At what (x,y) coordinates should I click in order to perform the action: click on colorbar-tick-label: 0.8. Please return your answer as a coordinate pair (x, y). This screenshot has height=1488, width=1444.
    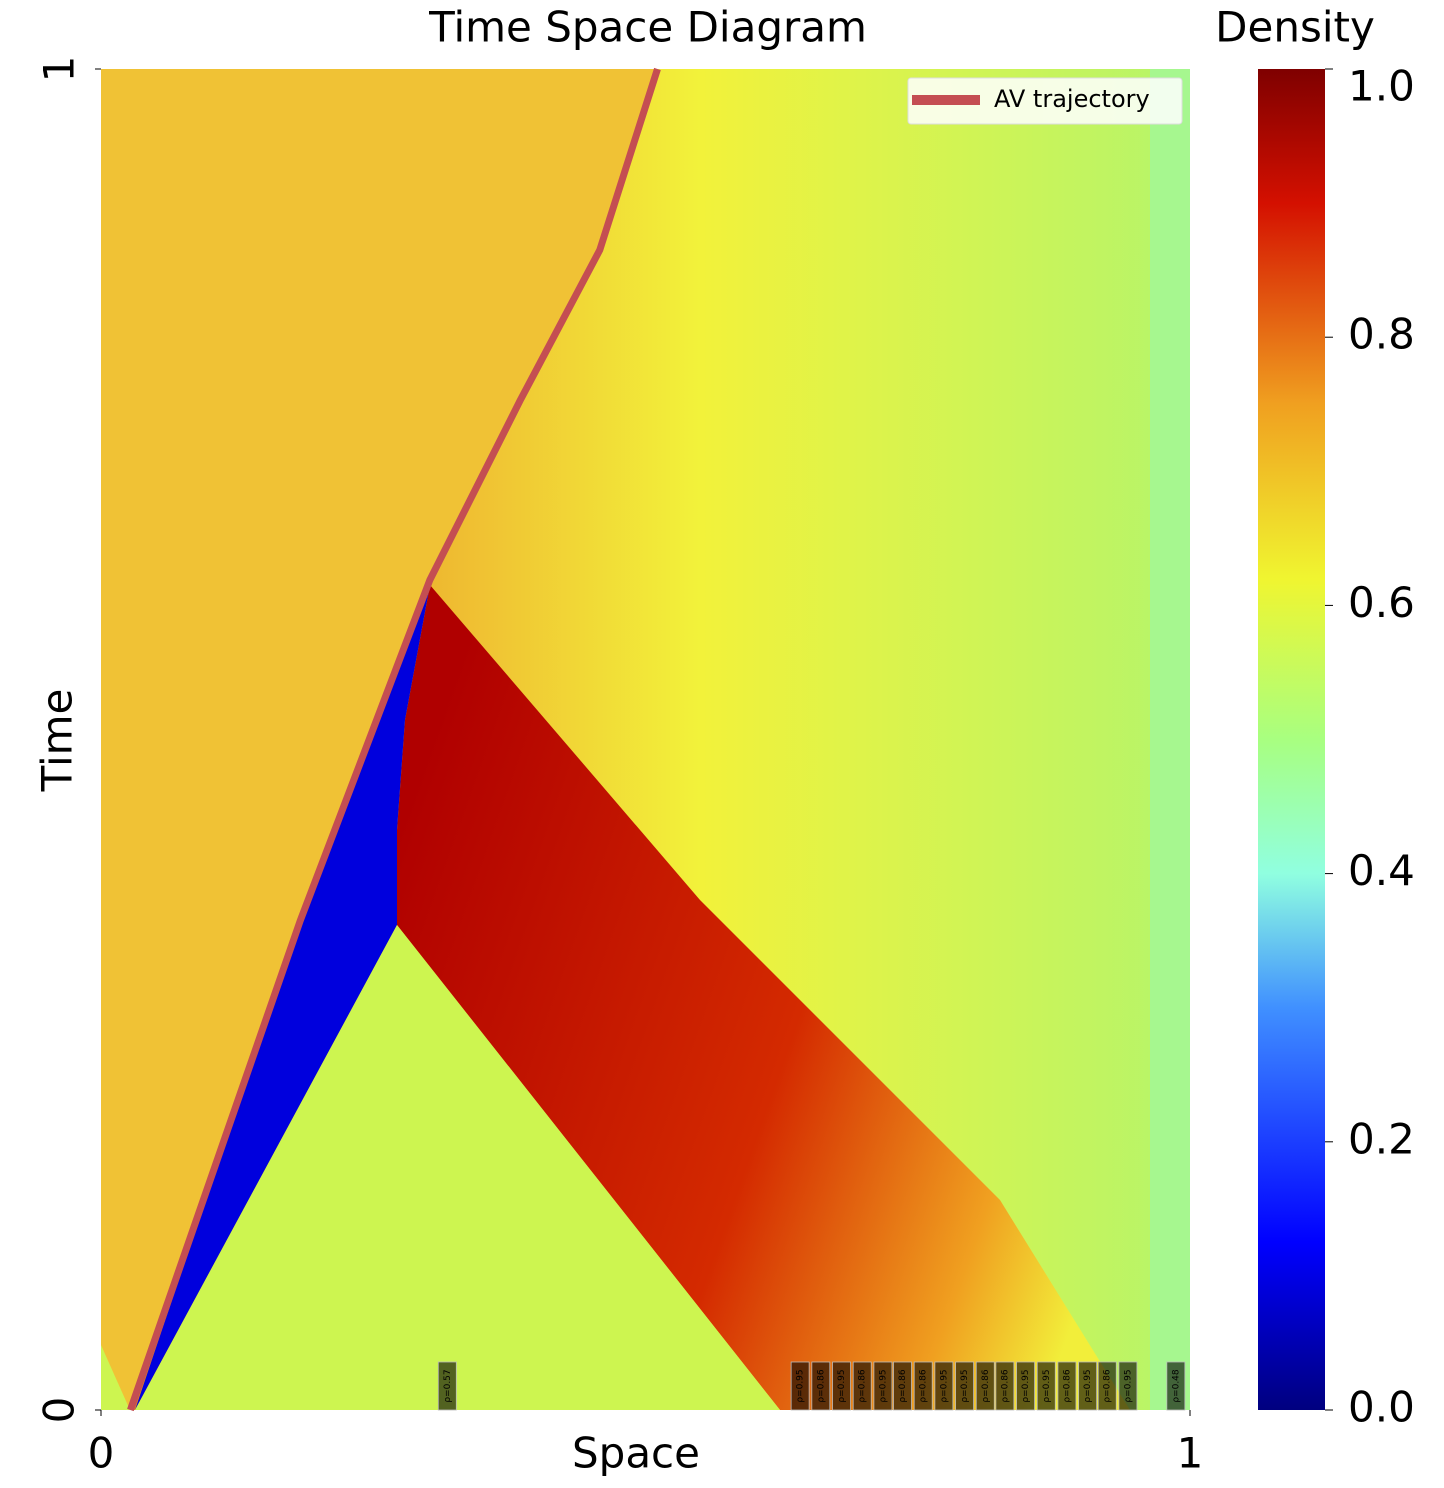
    Looking at the image, I should click on (1381, 334).